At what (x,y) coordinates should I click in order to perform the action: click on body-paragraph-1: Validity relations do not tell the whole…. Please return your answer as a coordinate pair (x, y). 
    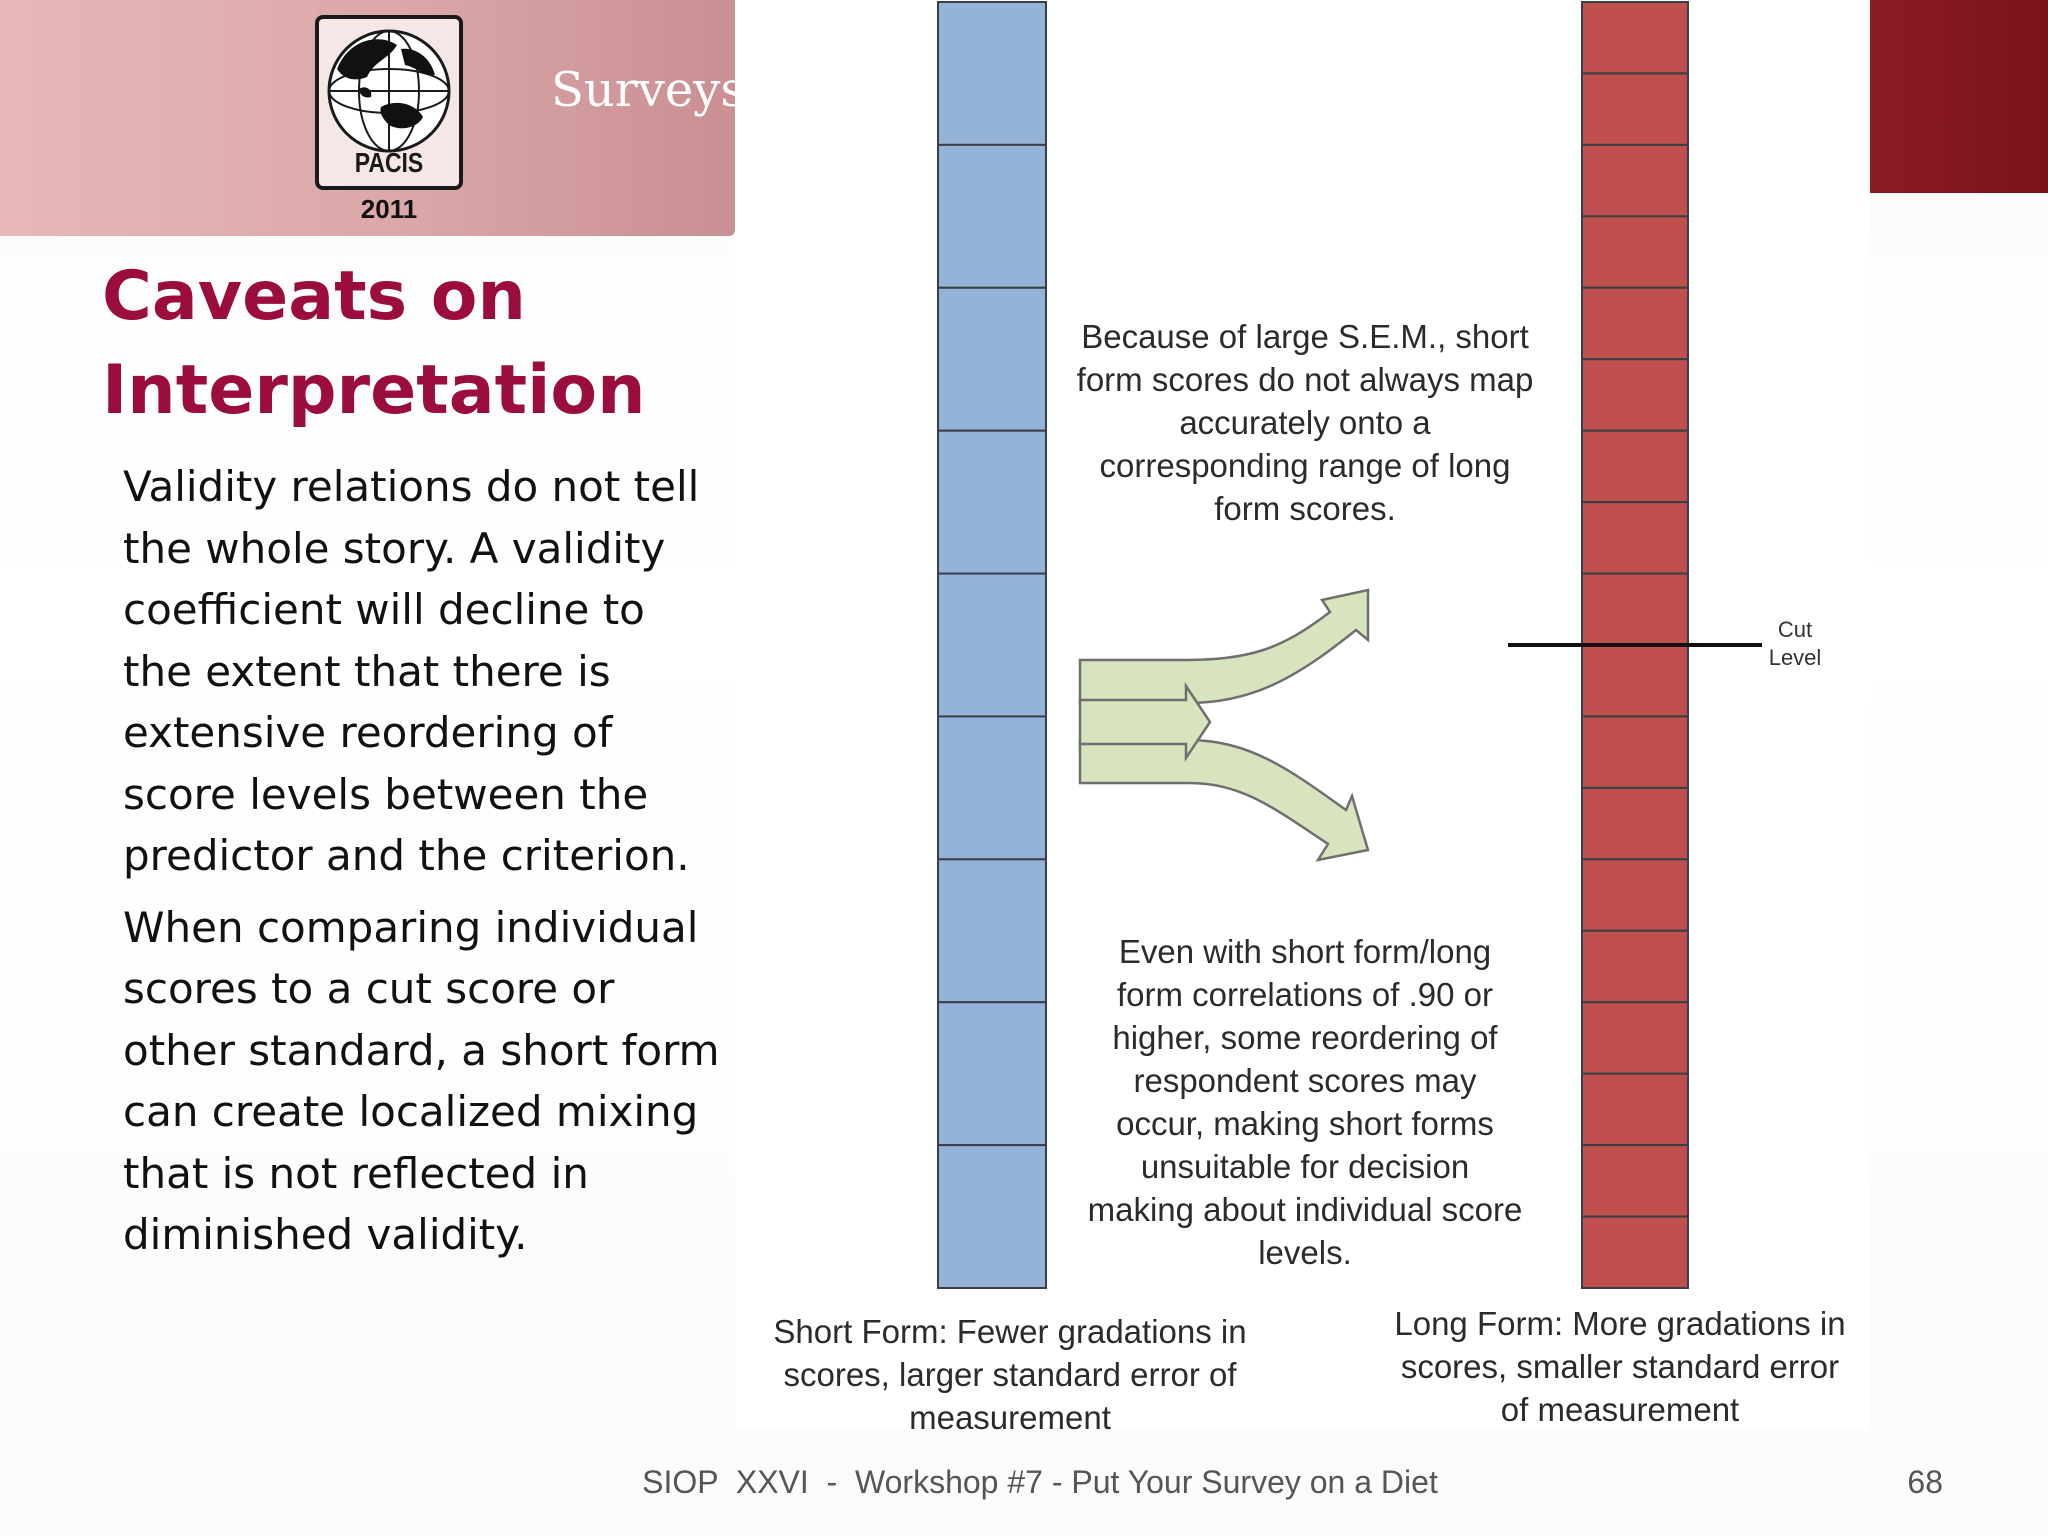
    Looking at the image, I should click on (411, 671).